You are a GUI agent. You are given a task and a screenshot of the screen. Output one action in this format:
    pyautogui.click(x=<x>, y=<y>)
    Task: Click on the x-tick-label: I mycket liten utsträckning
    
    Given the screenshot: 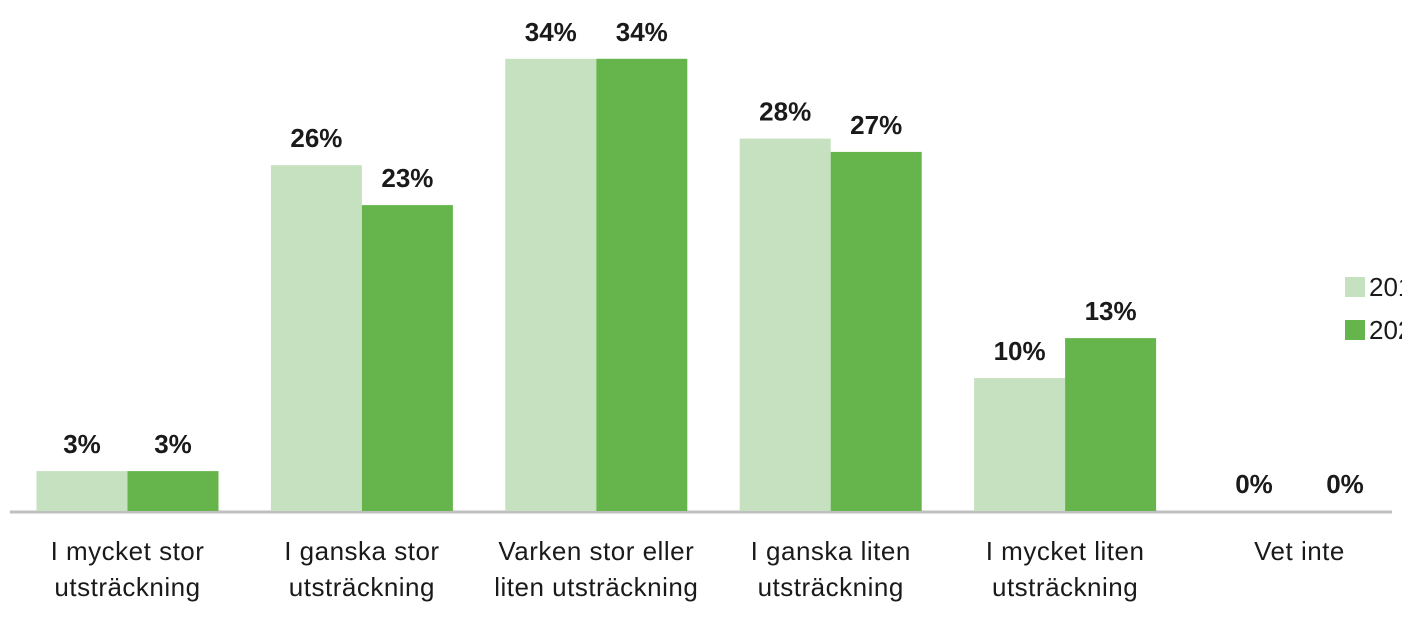 What is the action you would take?
    pyautogui.click(x=1065, y=569)
    